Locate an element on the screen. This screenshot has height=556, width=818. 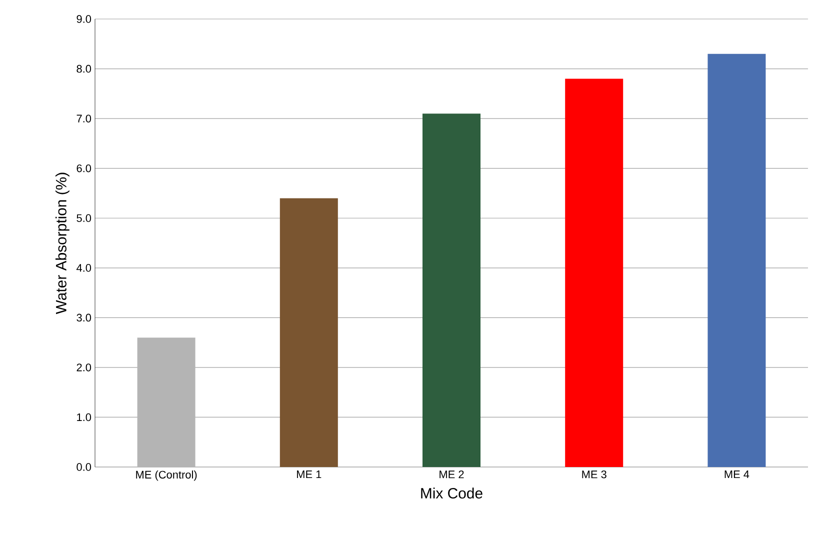
x-tick-label: ME 2 is located at coordinates (452, 474).